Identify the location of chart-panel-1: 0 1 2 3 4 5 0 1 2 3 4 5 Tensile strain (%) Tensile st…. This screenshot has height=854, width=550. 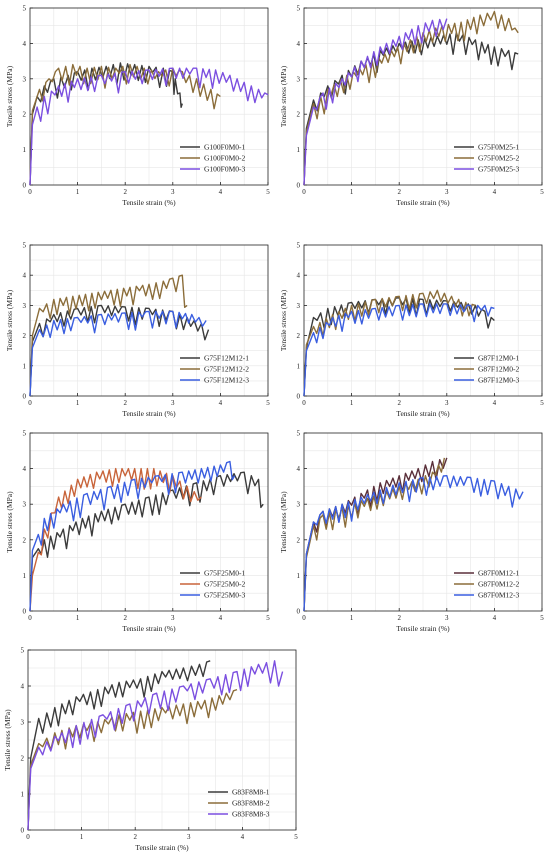
(137, 106).